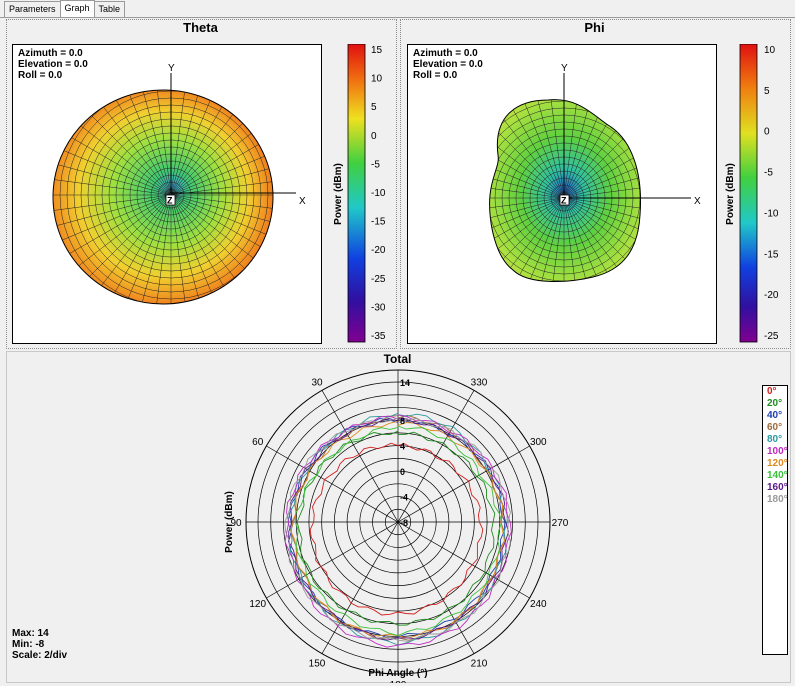 This screenshot has width=795, height=686. I want to click on polar-angle-label: 240, so click(538, 604).